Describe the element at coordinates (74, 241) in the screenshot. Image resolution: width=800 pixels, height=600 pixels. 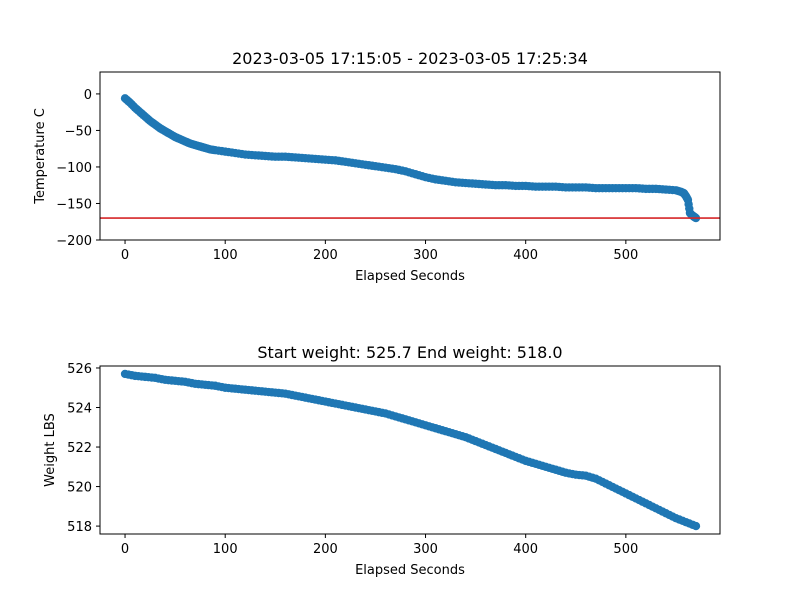
I see `temperature-y-tick-label: −200` at that location.